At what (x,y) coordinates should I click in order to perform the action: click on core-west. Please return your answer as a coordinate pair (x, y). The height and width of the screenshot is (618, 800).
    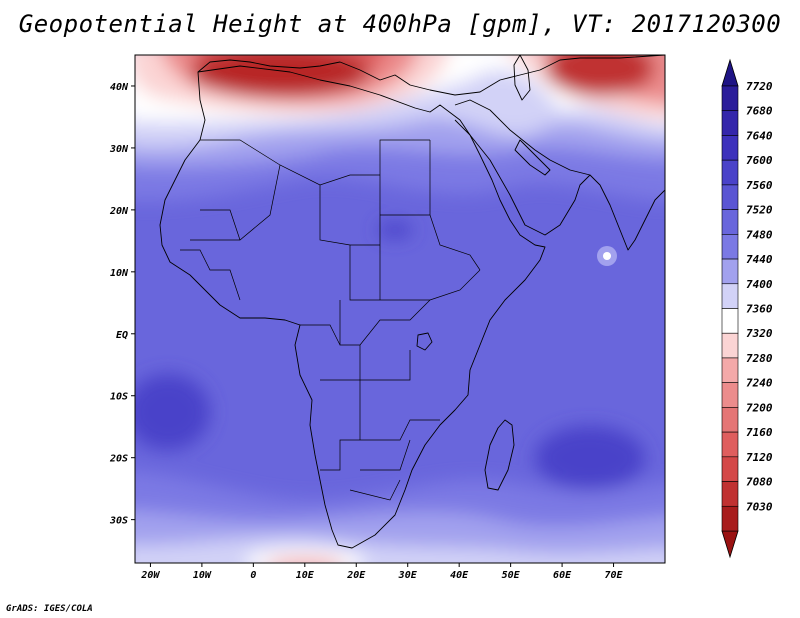
    Looking at the image, I should click on (280, 76).